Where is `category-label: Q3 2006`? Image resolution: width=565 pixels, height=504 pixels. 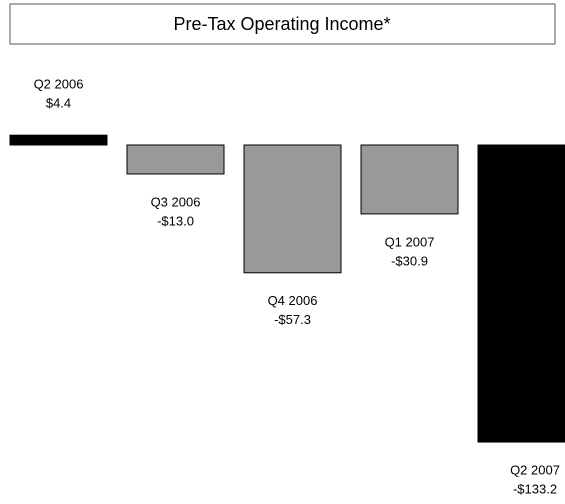 category-label: Q3 2006 is located at coordinates (176, 201).